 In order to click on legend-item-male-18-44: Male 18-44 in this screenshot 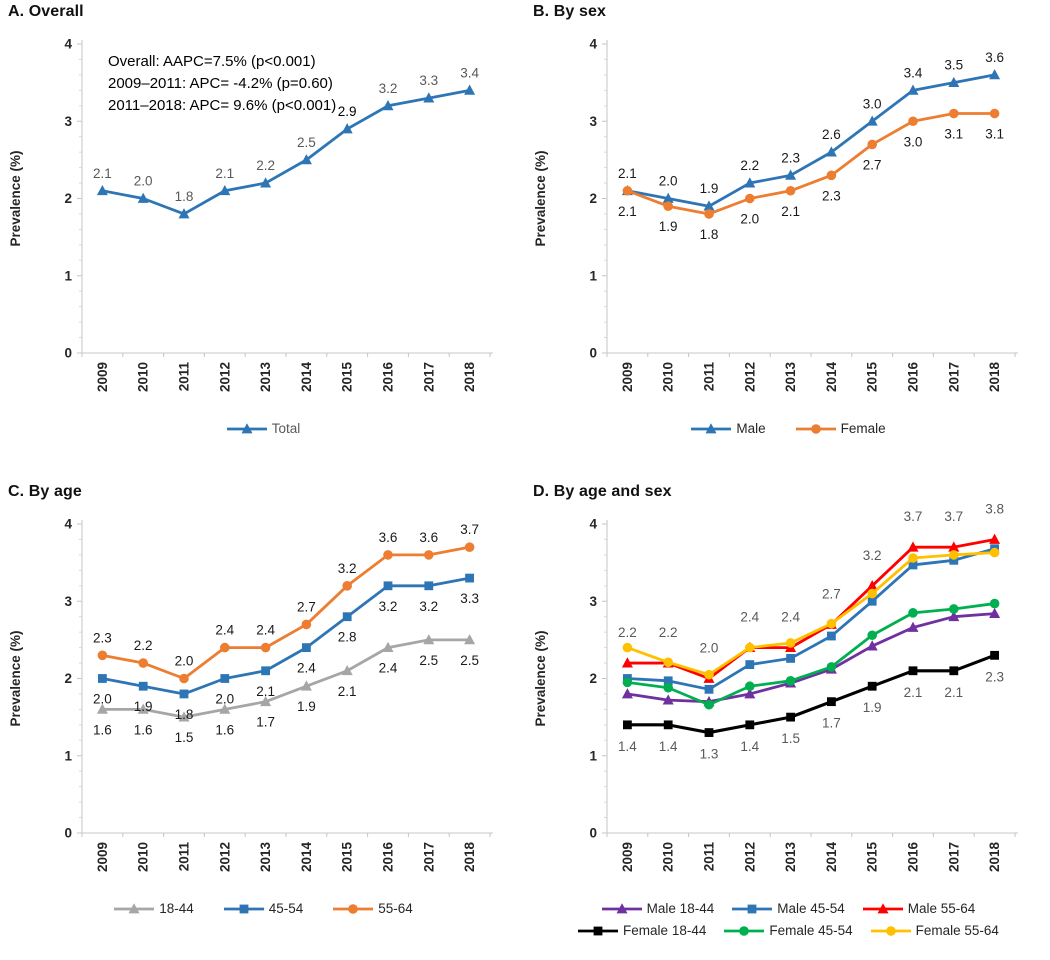, I will do `click(657, 908)`.